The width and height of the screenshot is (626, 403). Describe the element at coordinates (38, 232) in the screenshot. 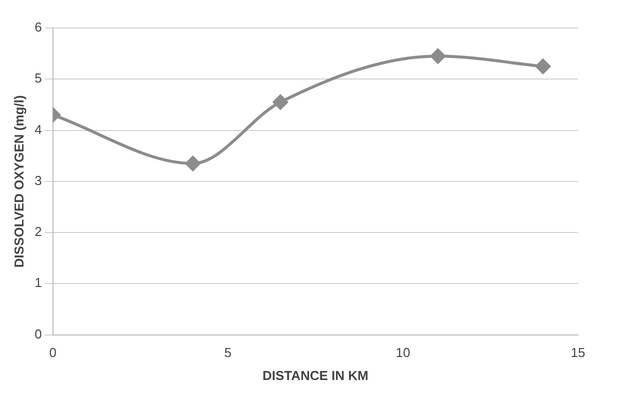

I see `y-tick-label: 2` at that location.